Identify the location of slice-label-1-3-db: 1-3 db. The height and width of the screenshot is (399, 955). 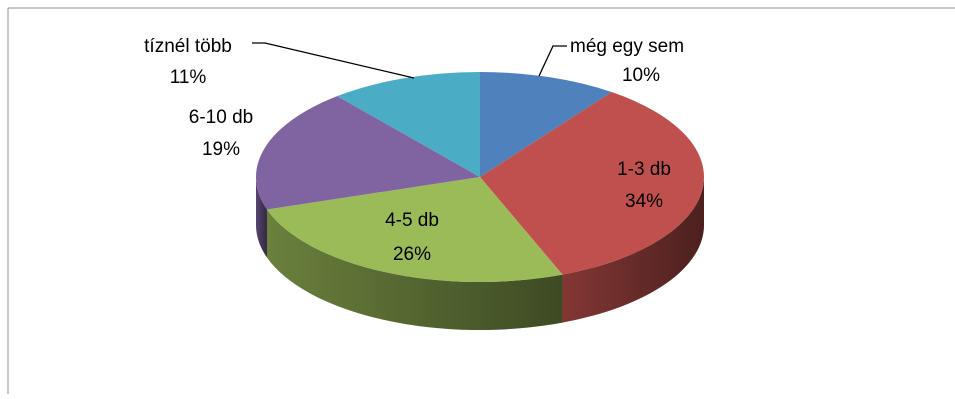
(644, 169).